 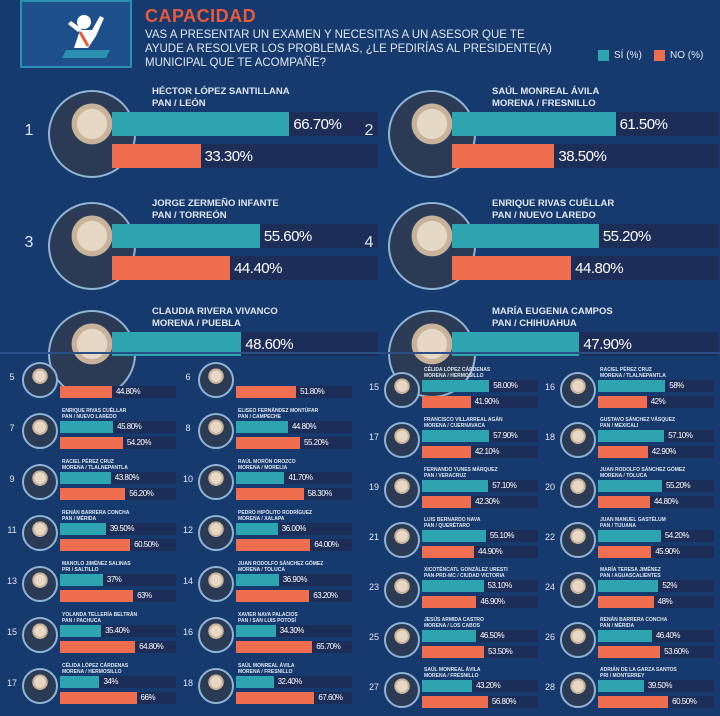 What do you see at coordinates (487, 451) in the screenshot?
I see `no-value-label: 42.10%` at bounding box center [487, 451].